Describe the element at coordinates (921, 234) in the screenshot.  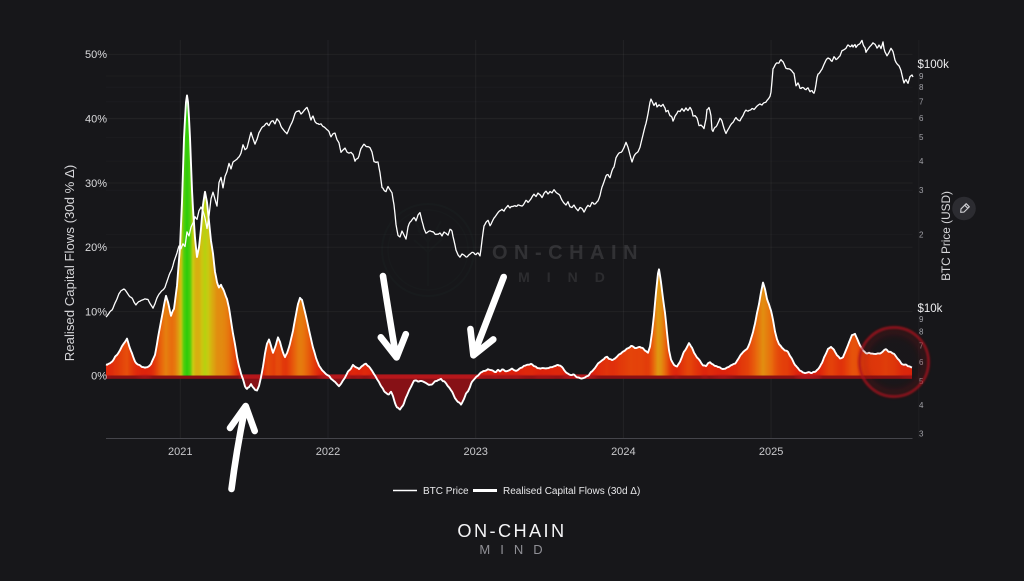
I see `svg-text: 2` at that location.